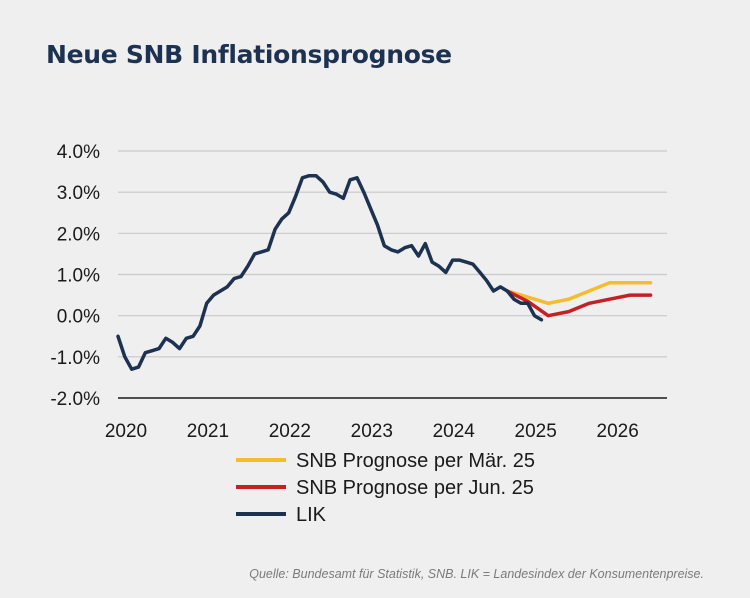 The image size is (750, 598). Describe the element at coordinates (415, 461) in the screenshot. I see `legend-label-0: SNB Prognose per Mär. 25` at that location.